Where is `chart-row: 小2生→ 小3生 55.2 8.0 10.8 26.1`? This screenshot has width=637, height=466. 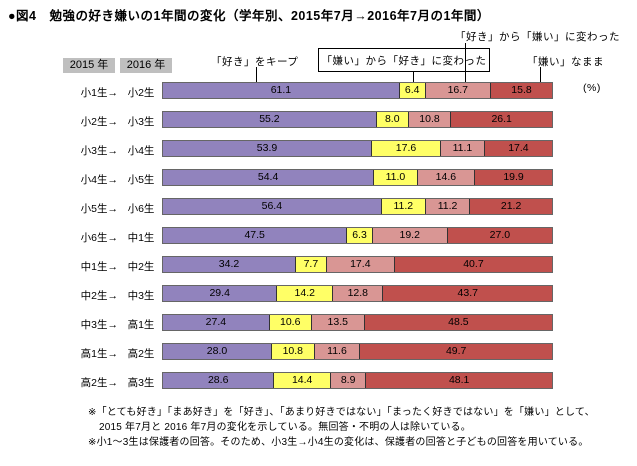
chart-row: 小2生→ 小3生 55.2 8.0 10.8 26.1 is located at coordinates (318, 119).